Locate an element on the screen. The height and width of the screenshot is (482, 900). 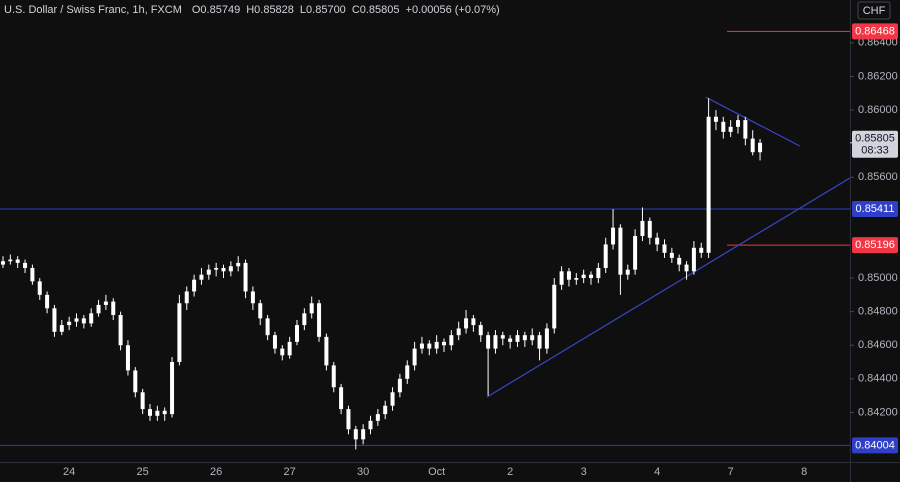
y-tick-label: 0.84800 is located at coordinates (878, 312).